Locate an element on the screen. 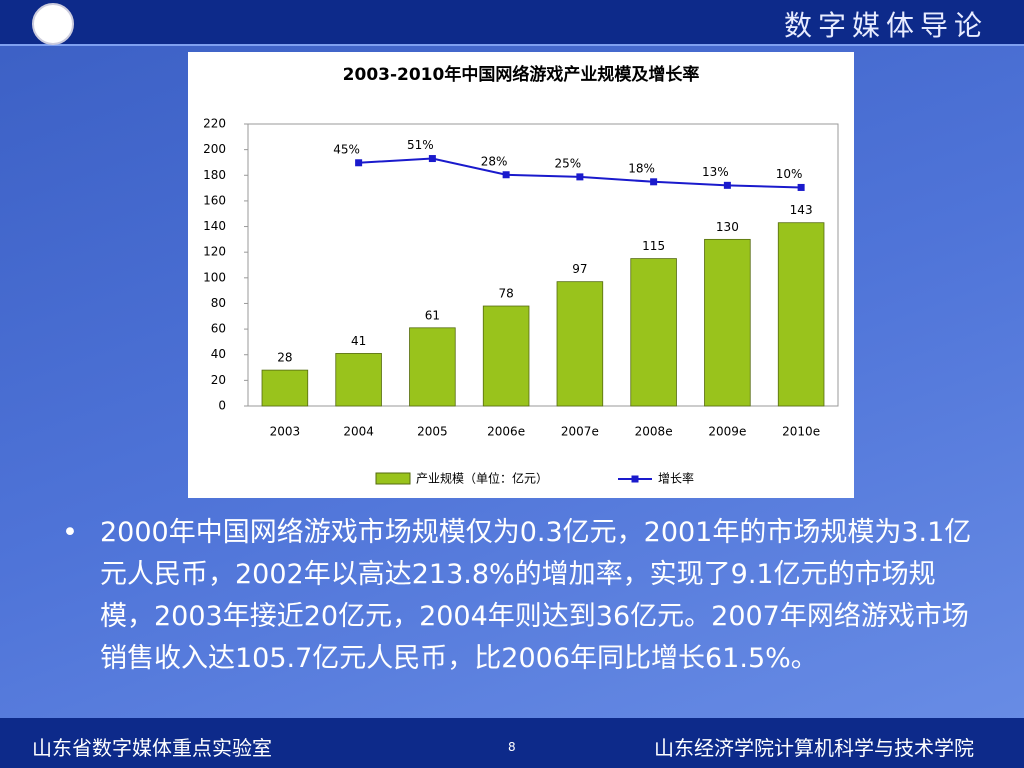 The height and width of the screenshot is (768, 1024). x-tick-label: 2009e is located at coordinates (727, 432).